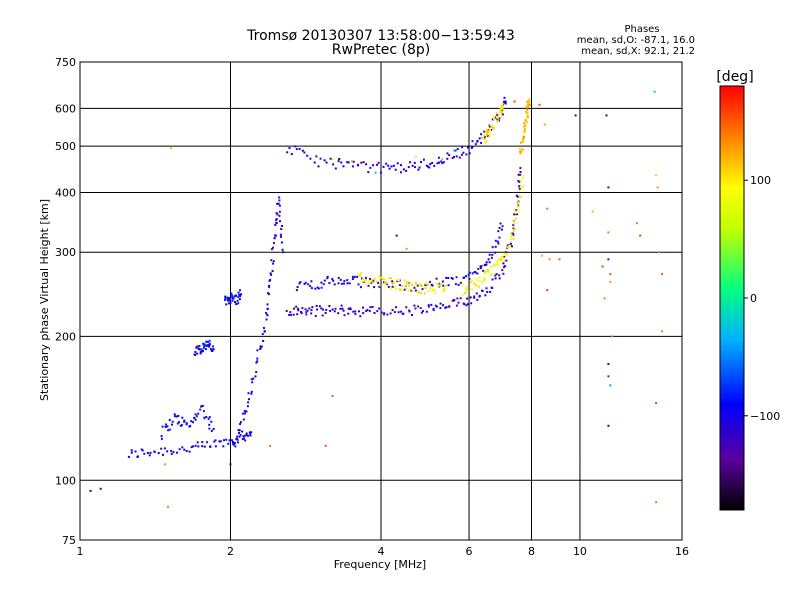 Image resolution: width=800 pixels, height=600 pixels. What do you see at coordinates (732, 298) in the screenshot?
I see `colorbar` at bounding box center [732, 298].